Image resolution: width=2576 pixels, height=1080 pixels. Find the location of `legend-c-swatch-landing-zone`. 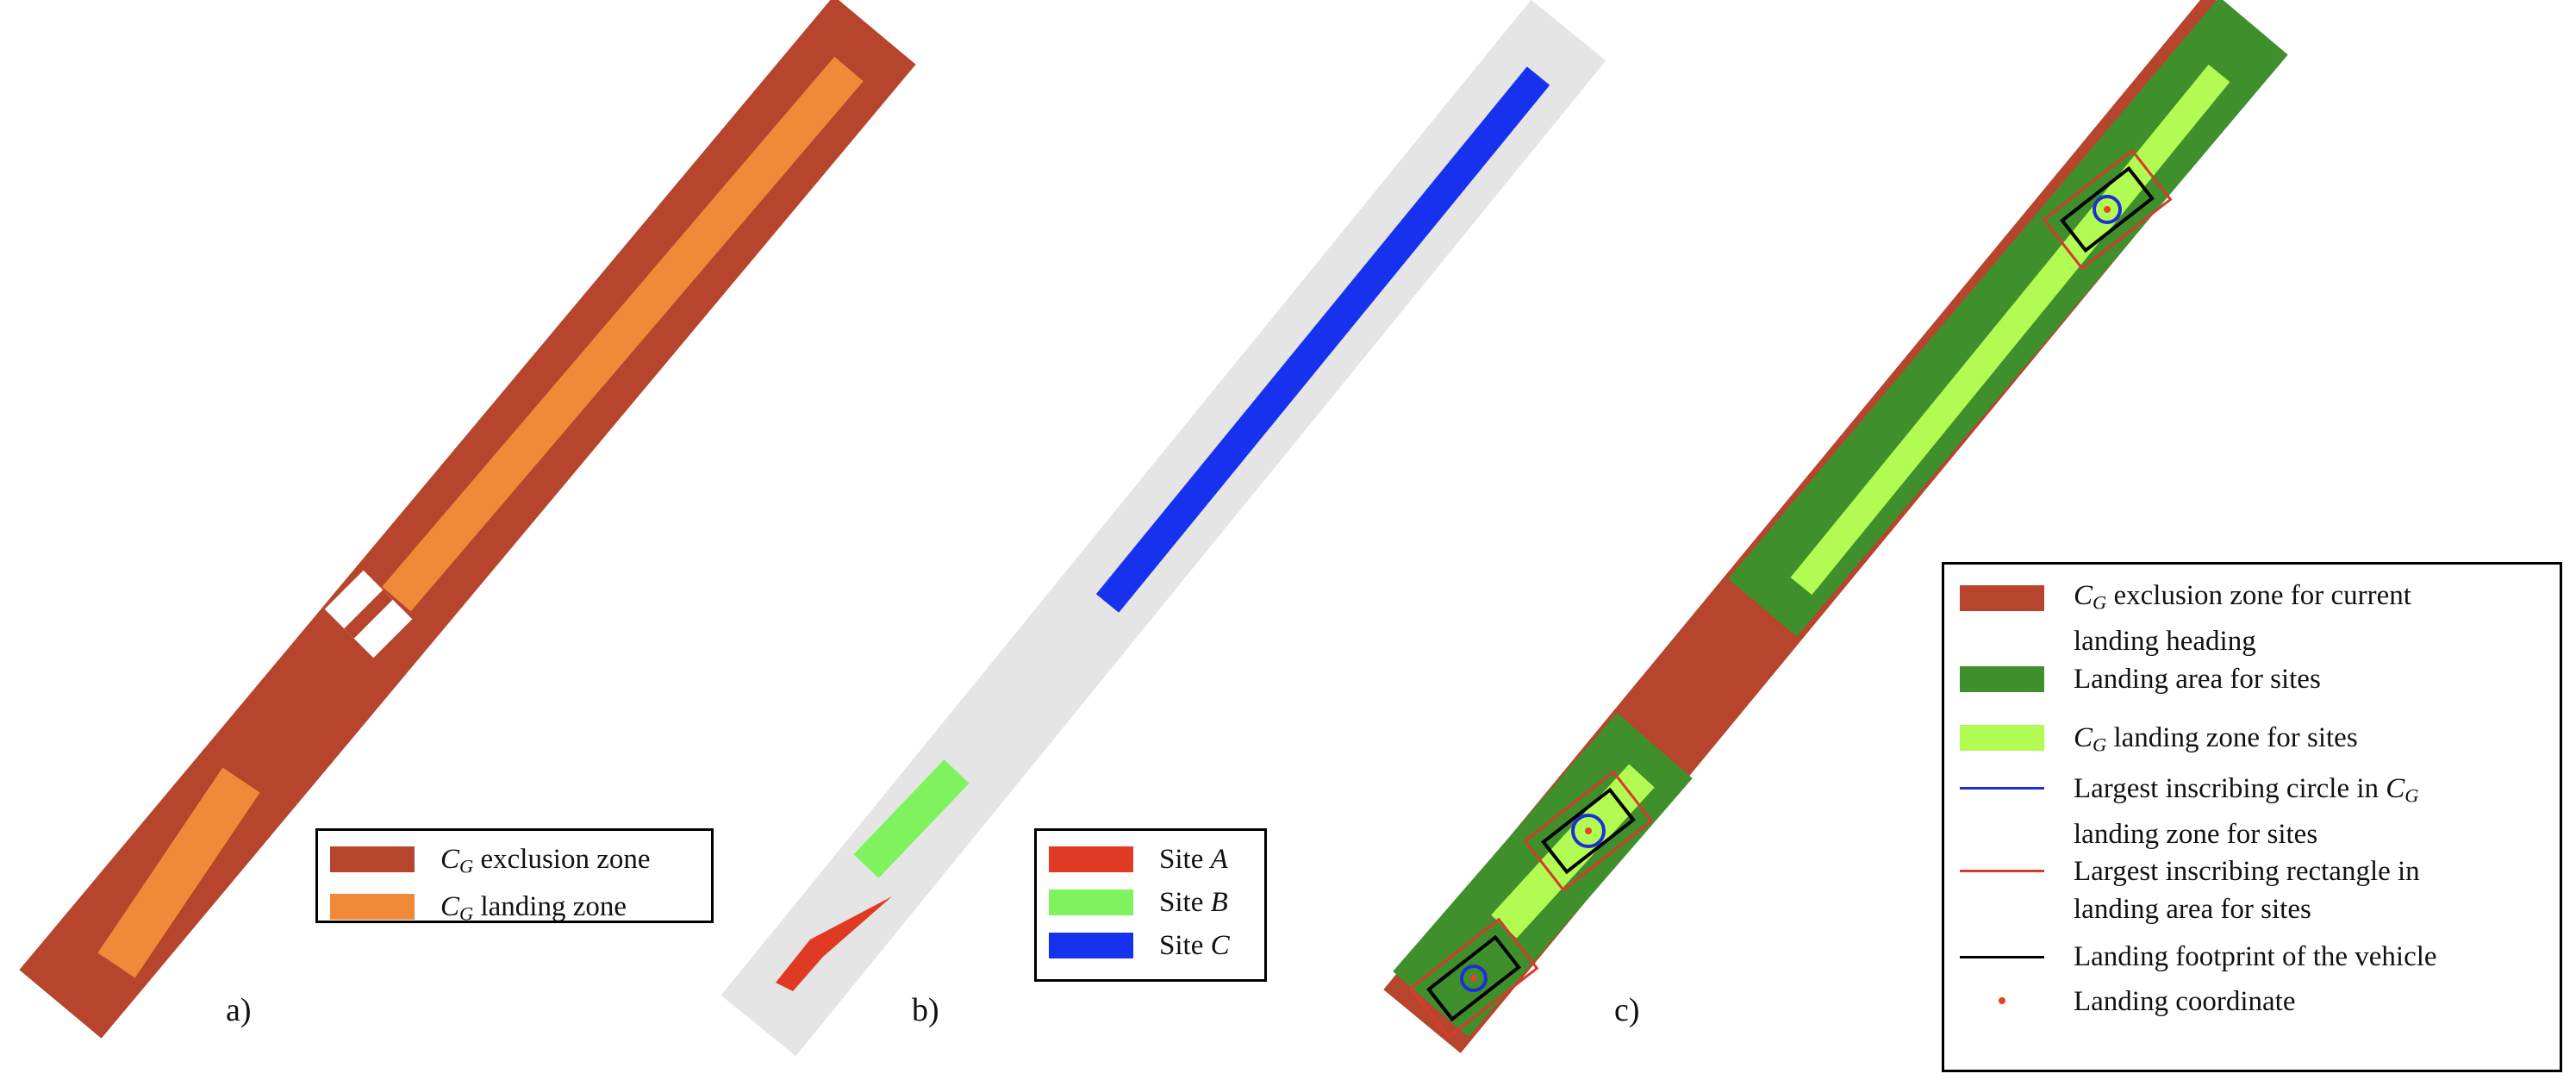

legend-c-swatch-landing-zone is located at coordinates (2002, 738).